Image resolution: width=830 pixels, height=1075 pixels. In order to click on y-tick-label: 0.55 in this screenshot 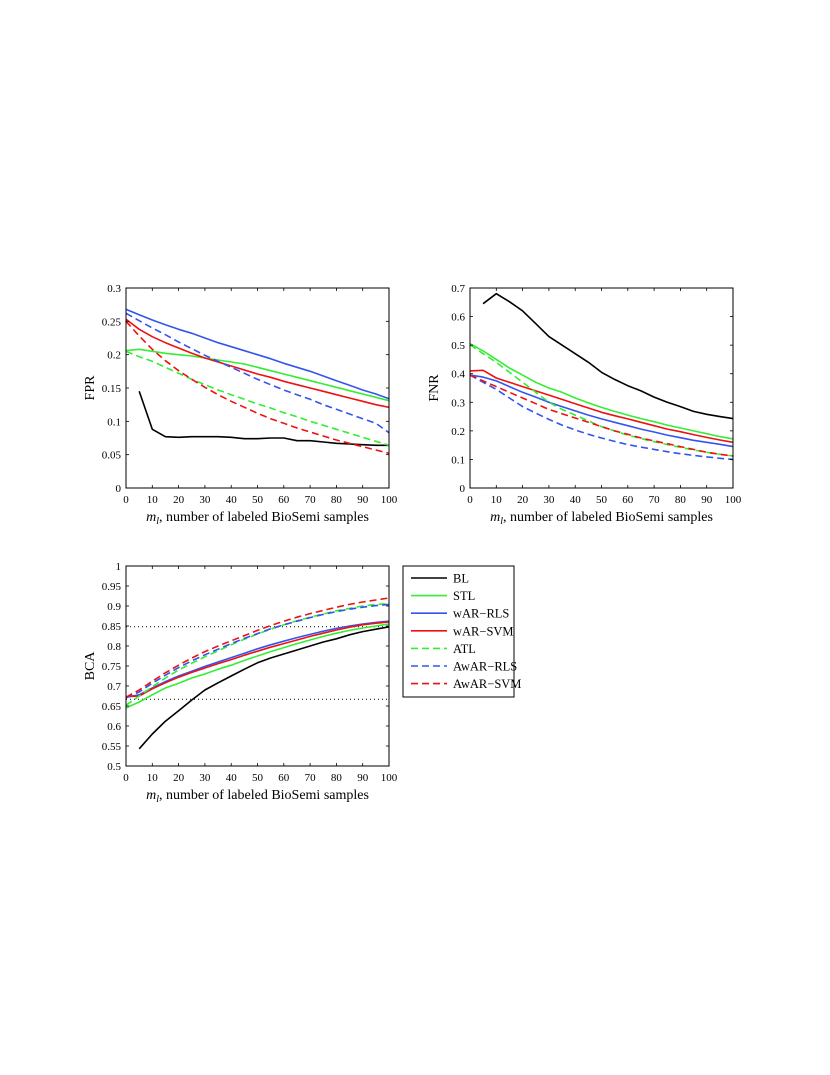, I will do `click(112, 747)`.